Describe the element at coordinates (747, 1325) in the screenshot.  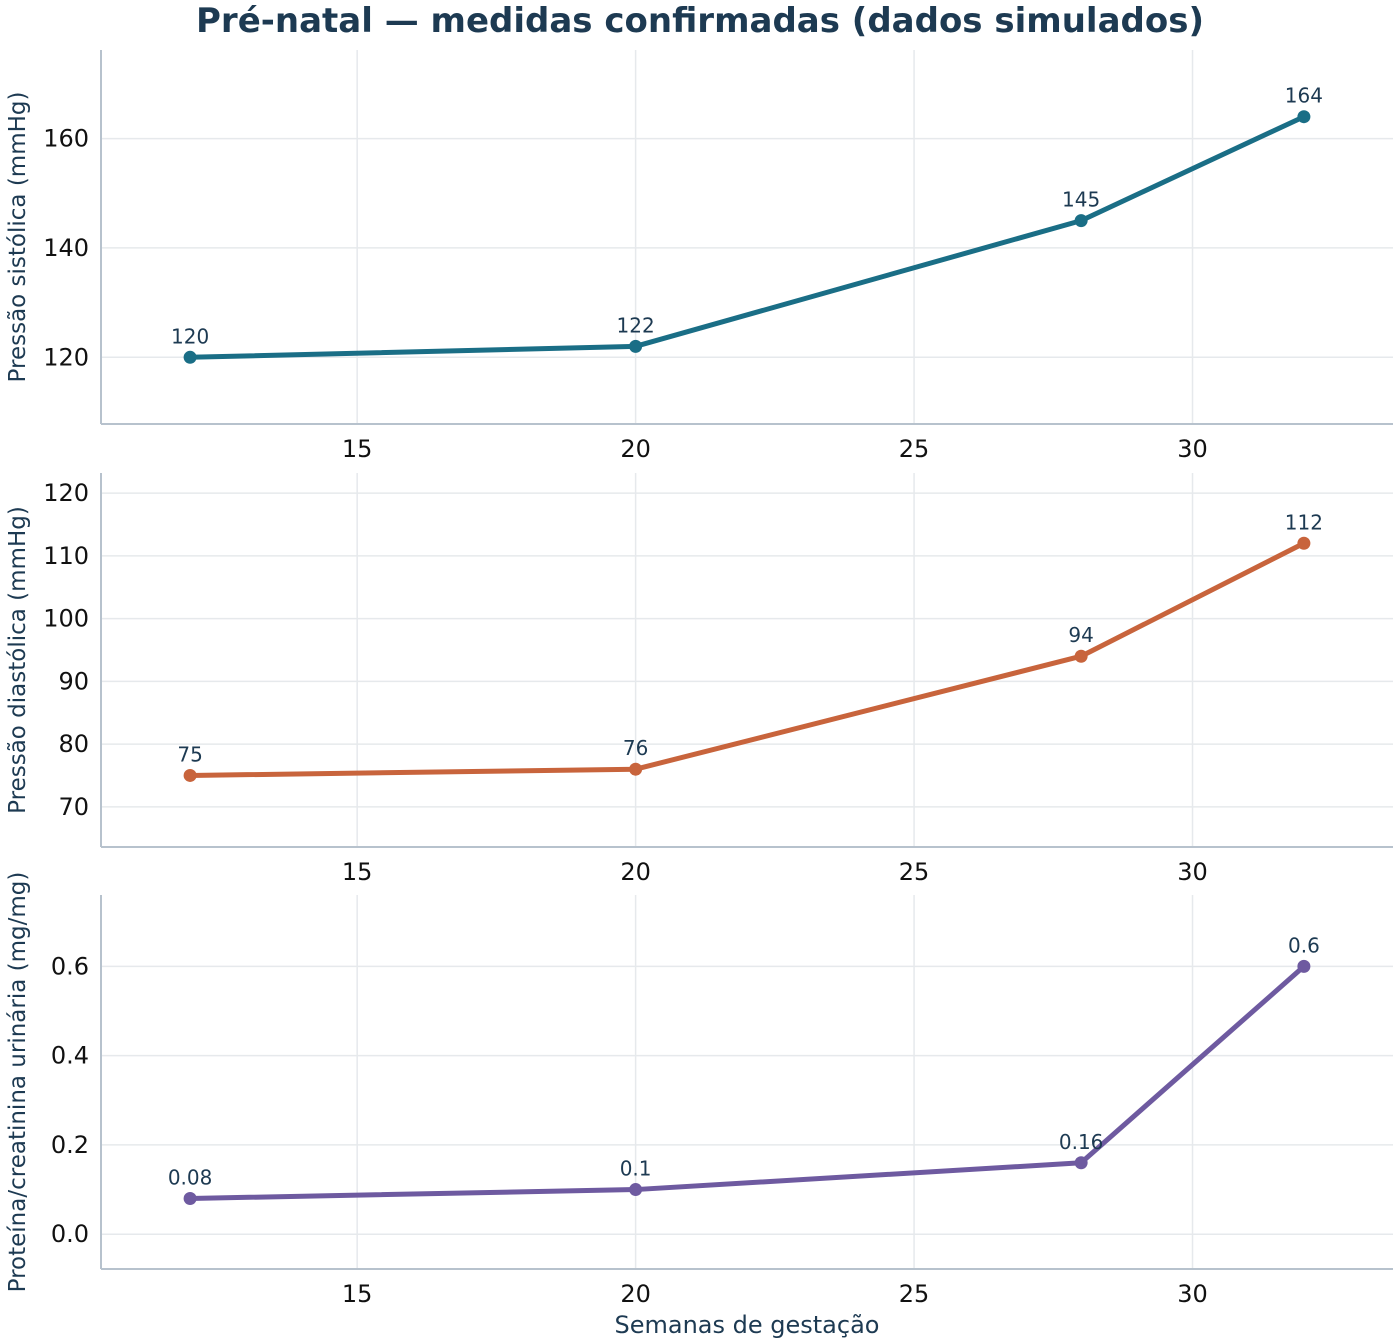
I see `x-axis-label: Semanas de gestação` at that location.